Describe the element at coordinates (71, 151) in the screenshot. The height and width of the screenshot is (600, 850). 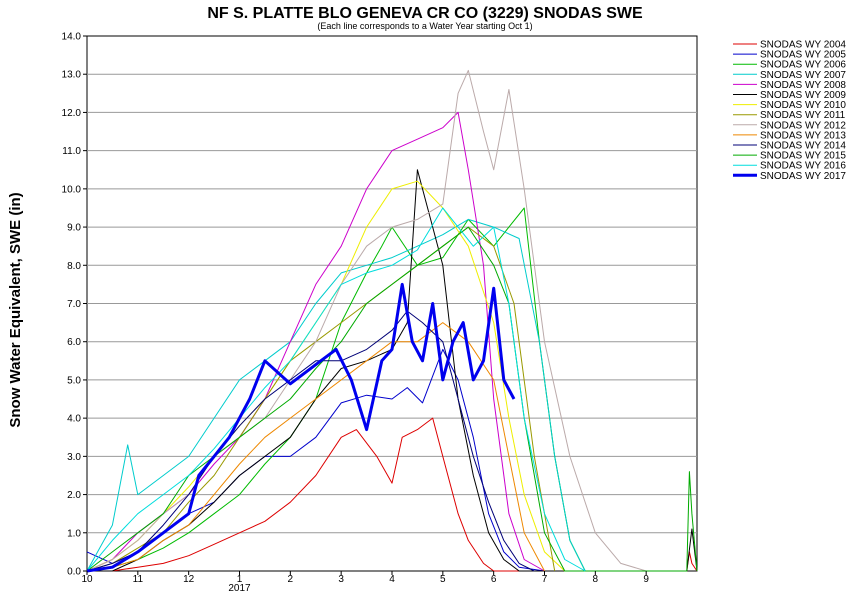
I see `y-tick-label: 11.0` at that location.